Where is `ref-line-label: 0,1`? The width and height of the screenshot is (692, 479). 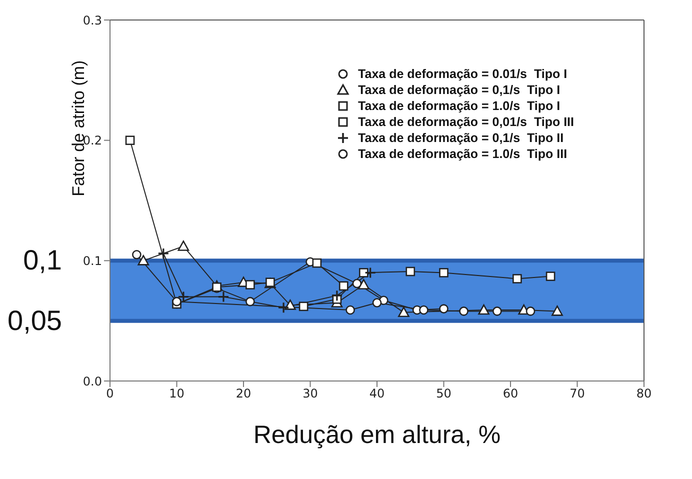 ref-line-label: 0,1 is located at coordinates (42, 260).